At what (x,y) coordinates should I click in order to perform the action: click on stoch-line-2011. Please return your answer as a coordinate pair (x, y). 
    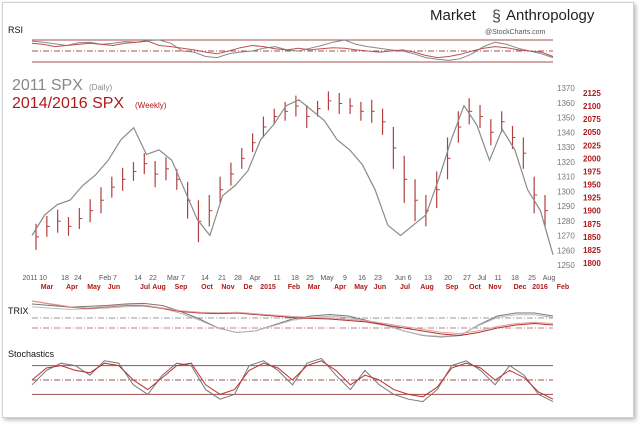
    Looking at the image, I should click on (292, 380).